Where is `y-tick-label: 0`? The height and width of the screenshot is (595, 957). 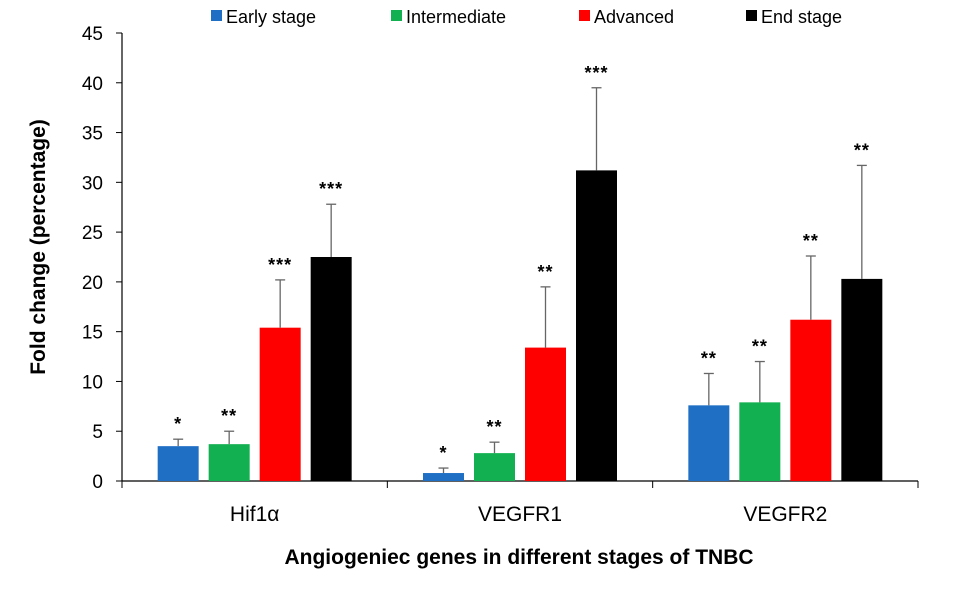
y-tick-label: 0 is located at coordinates (97, 482).